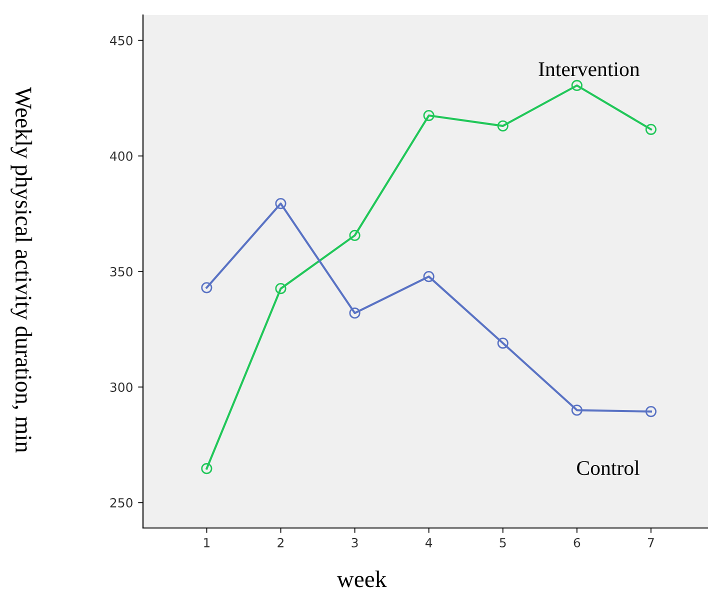 The height and width of the screenshot is (601, 708). I want to click on x-tick-label: 5, so click(503, 543).